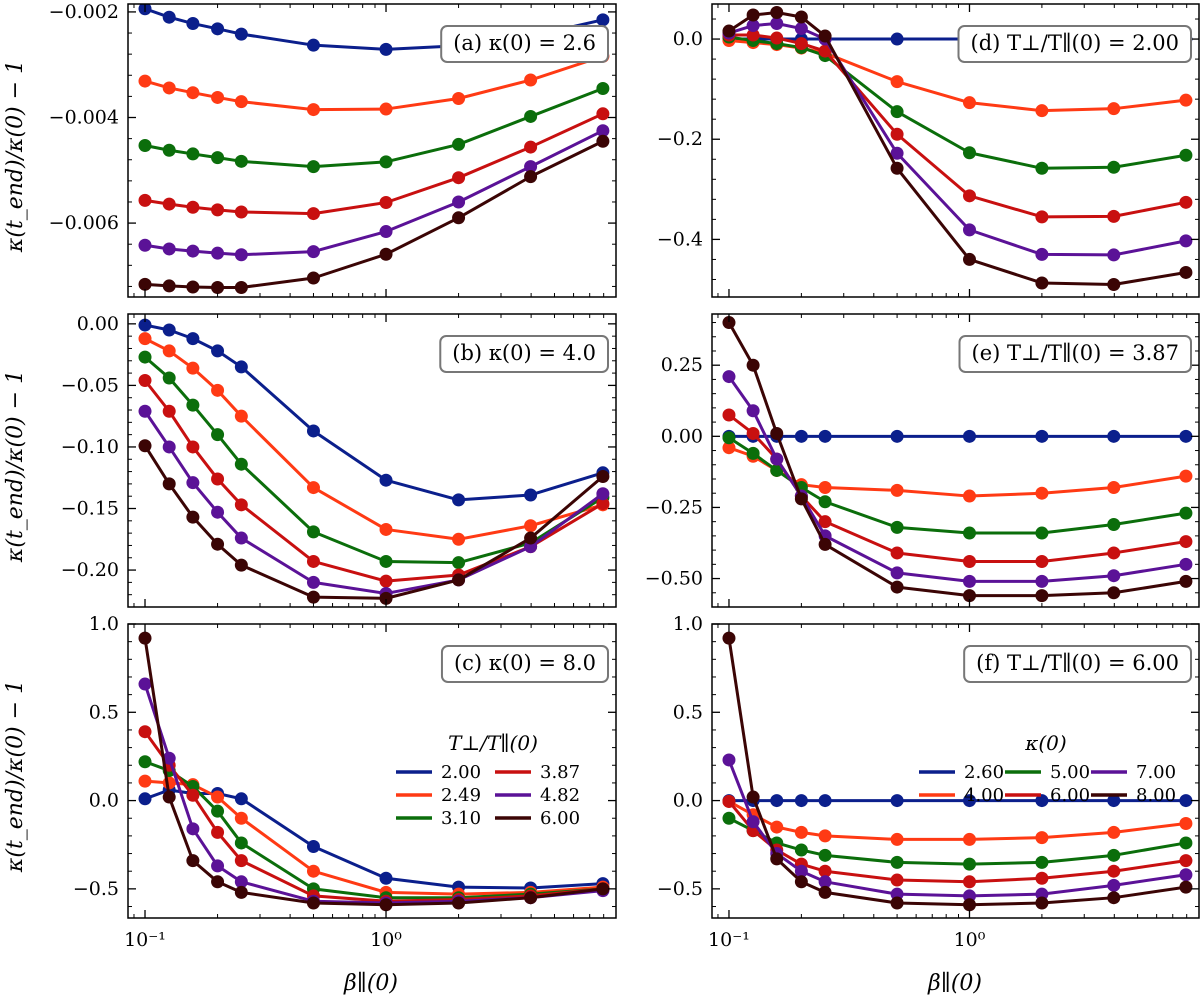 This screenshot has width=1200, height=1001. I want to click on y-tick-label: −0.25, so click(674, 507).